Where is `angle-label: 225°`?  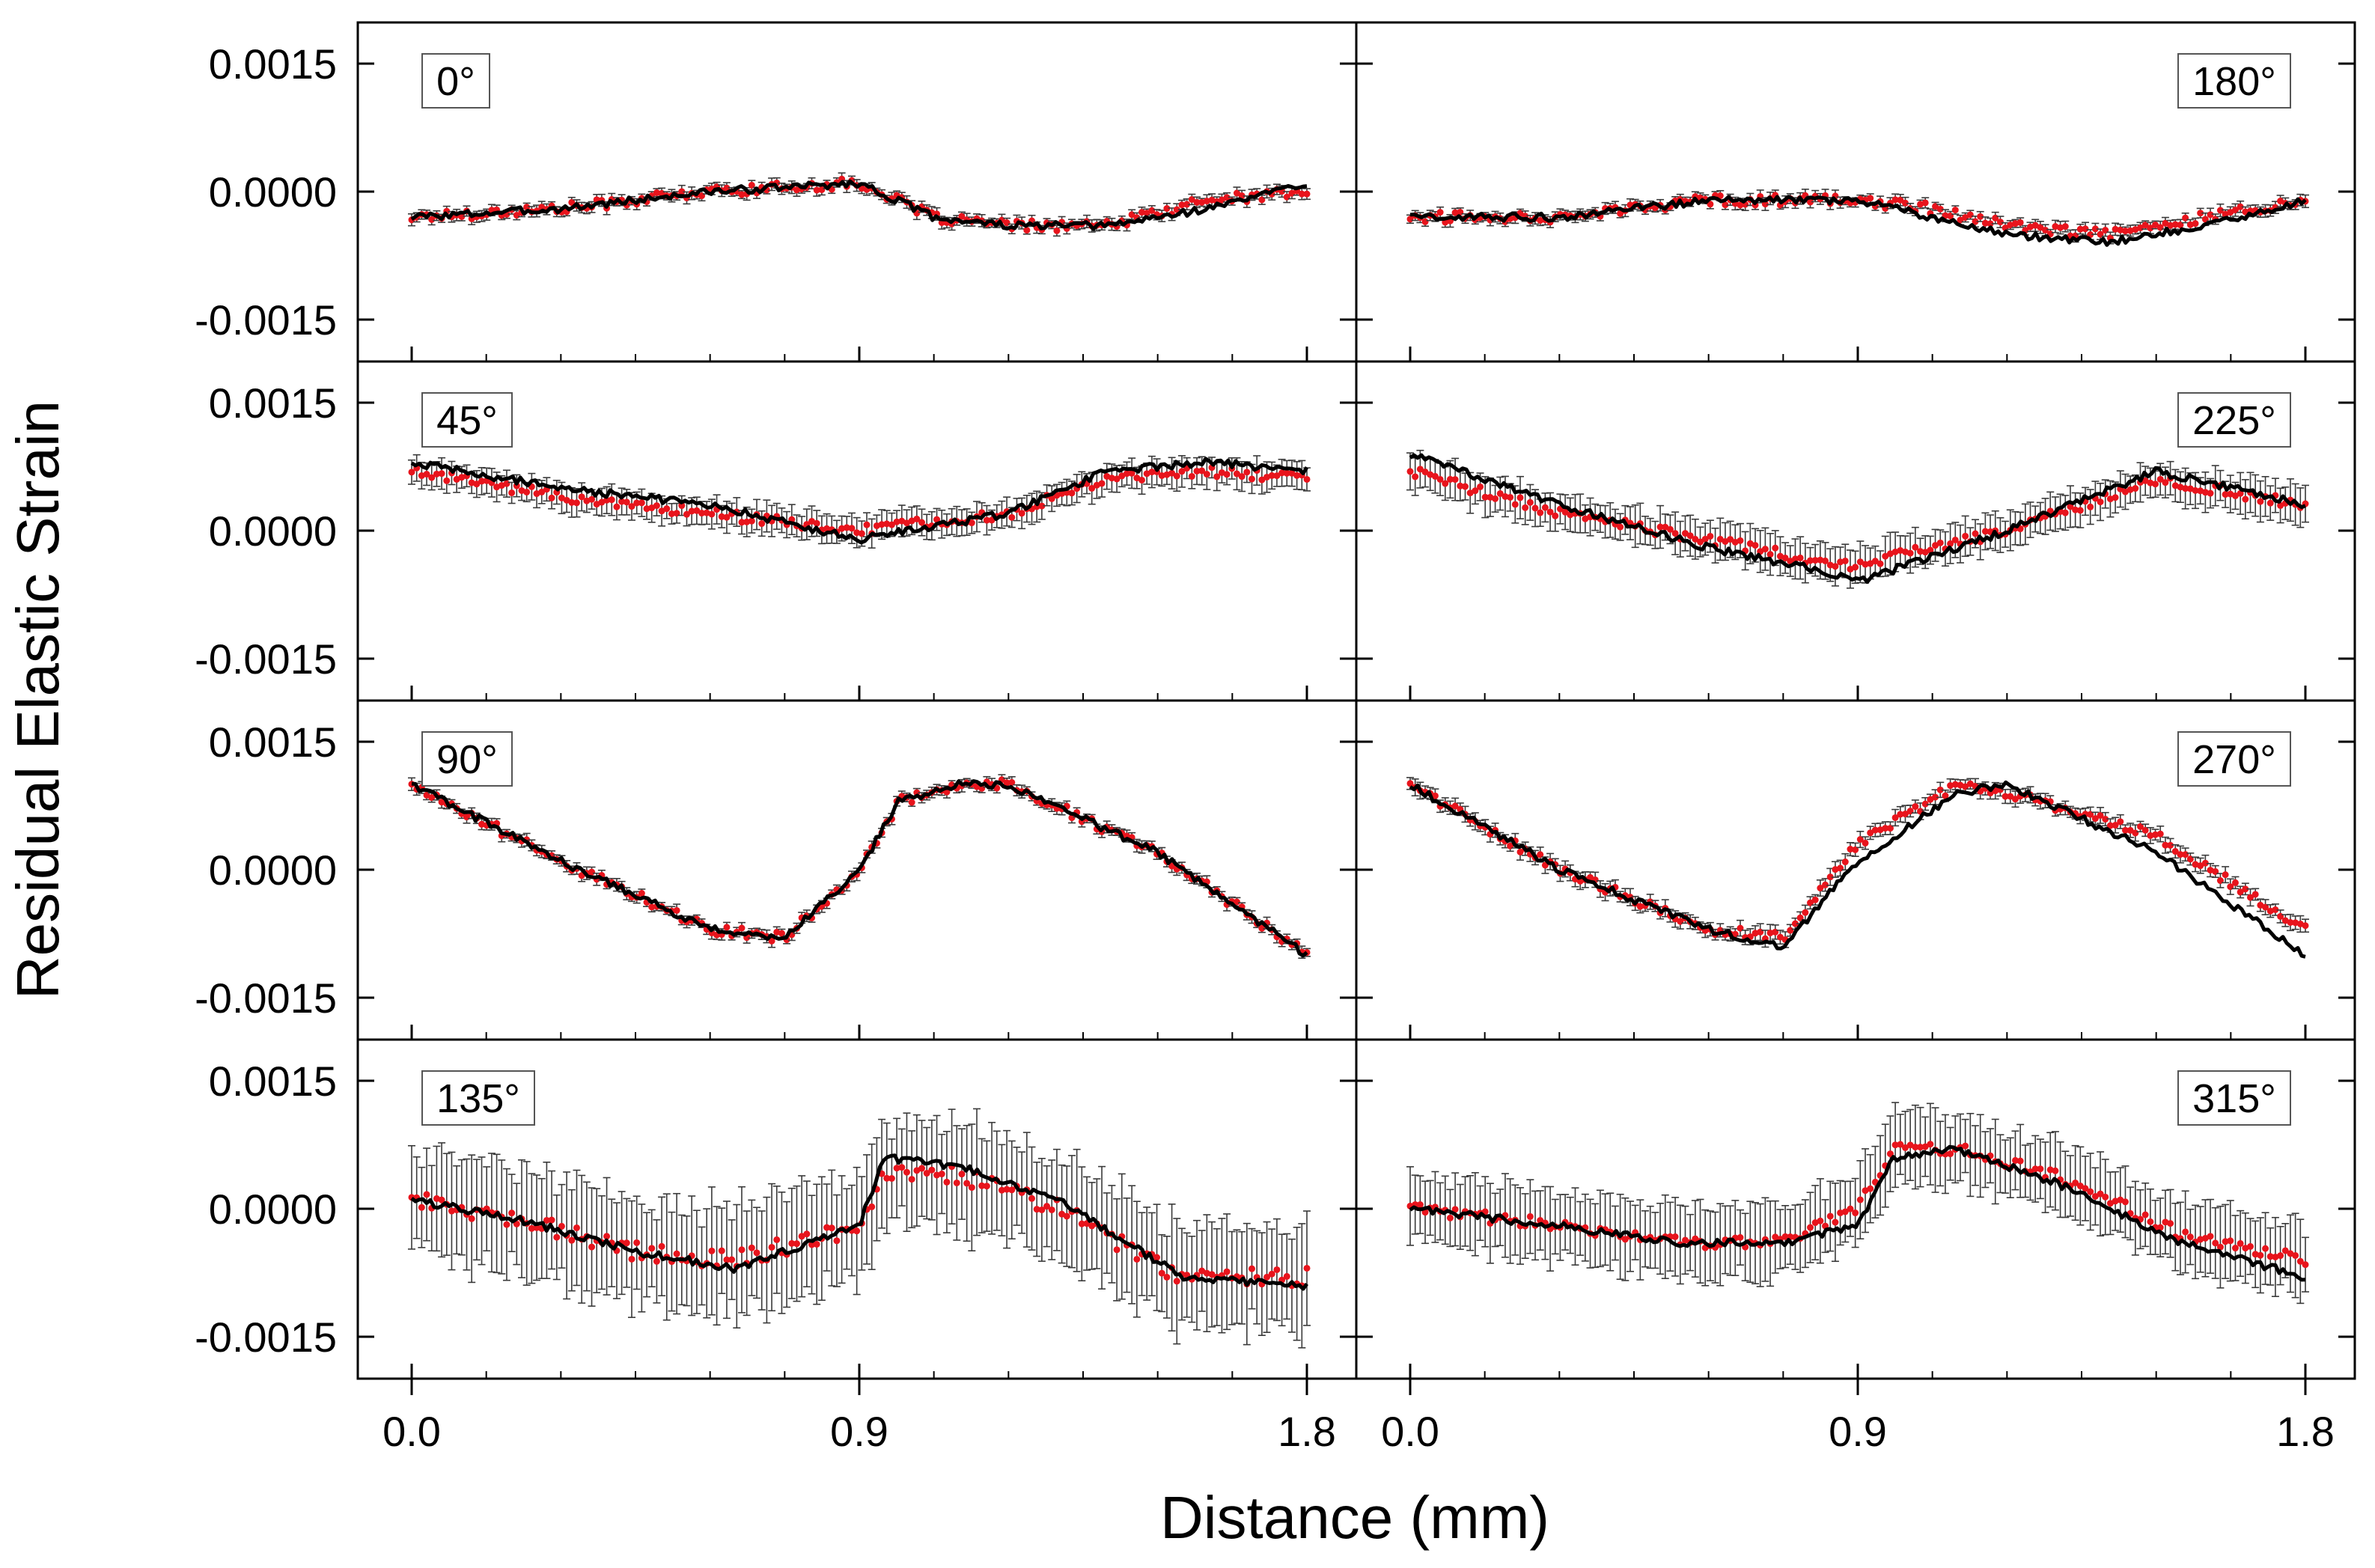 angle-label: 225° is located at coordinates (2234, 420).